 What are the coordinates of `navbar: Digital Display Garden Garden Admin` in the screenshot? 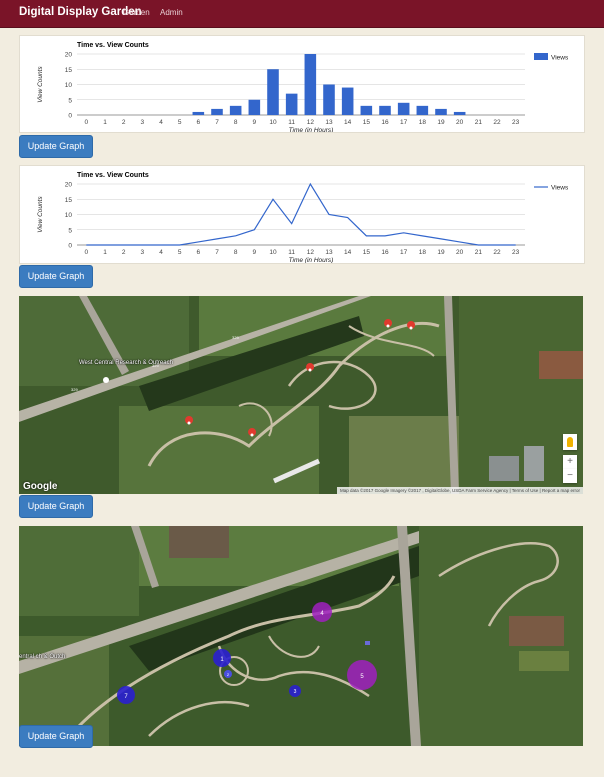 It's located at (302, 14).